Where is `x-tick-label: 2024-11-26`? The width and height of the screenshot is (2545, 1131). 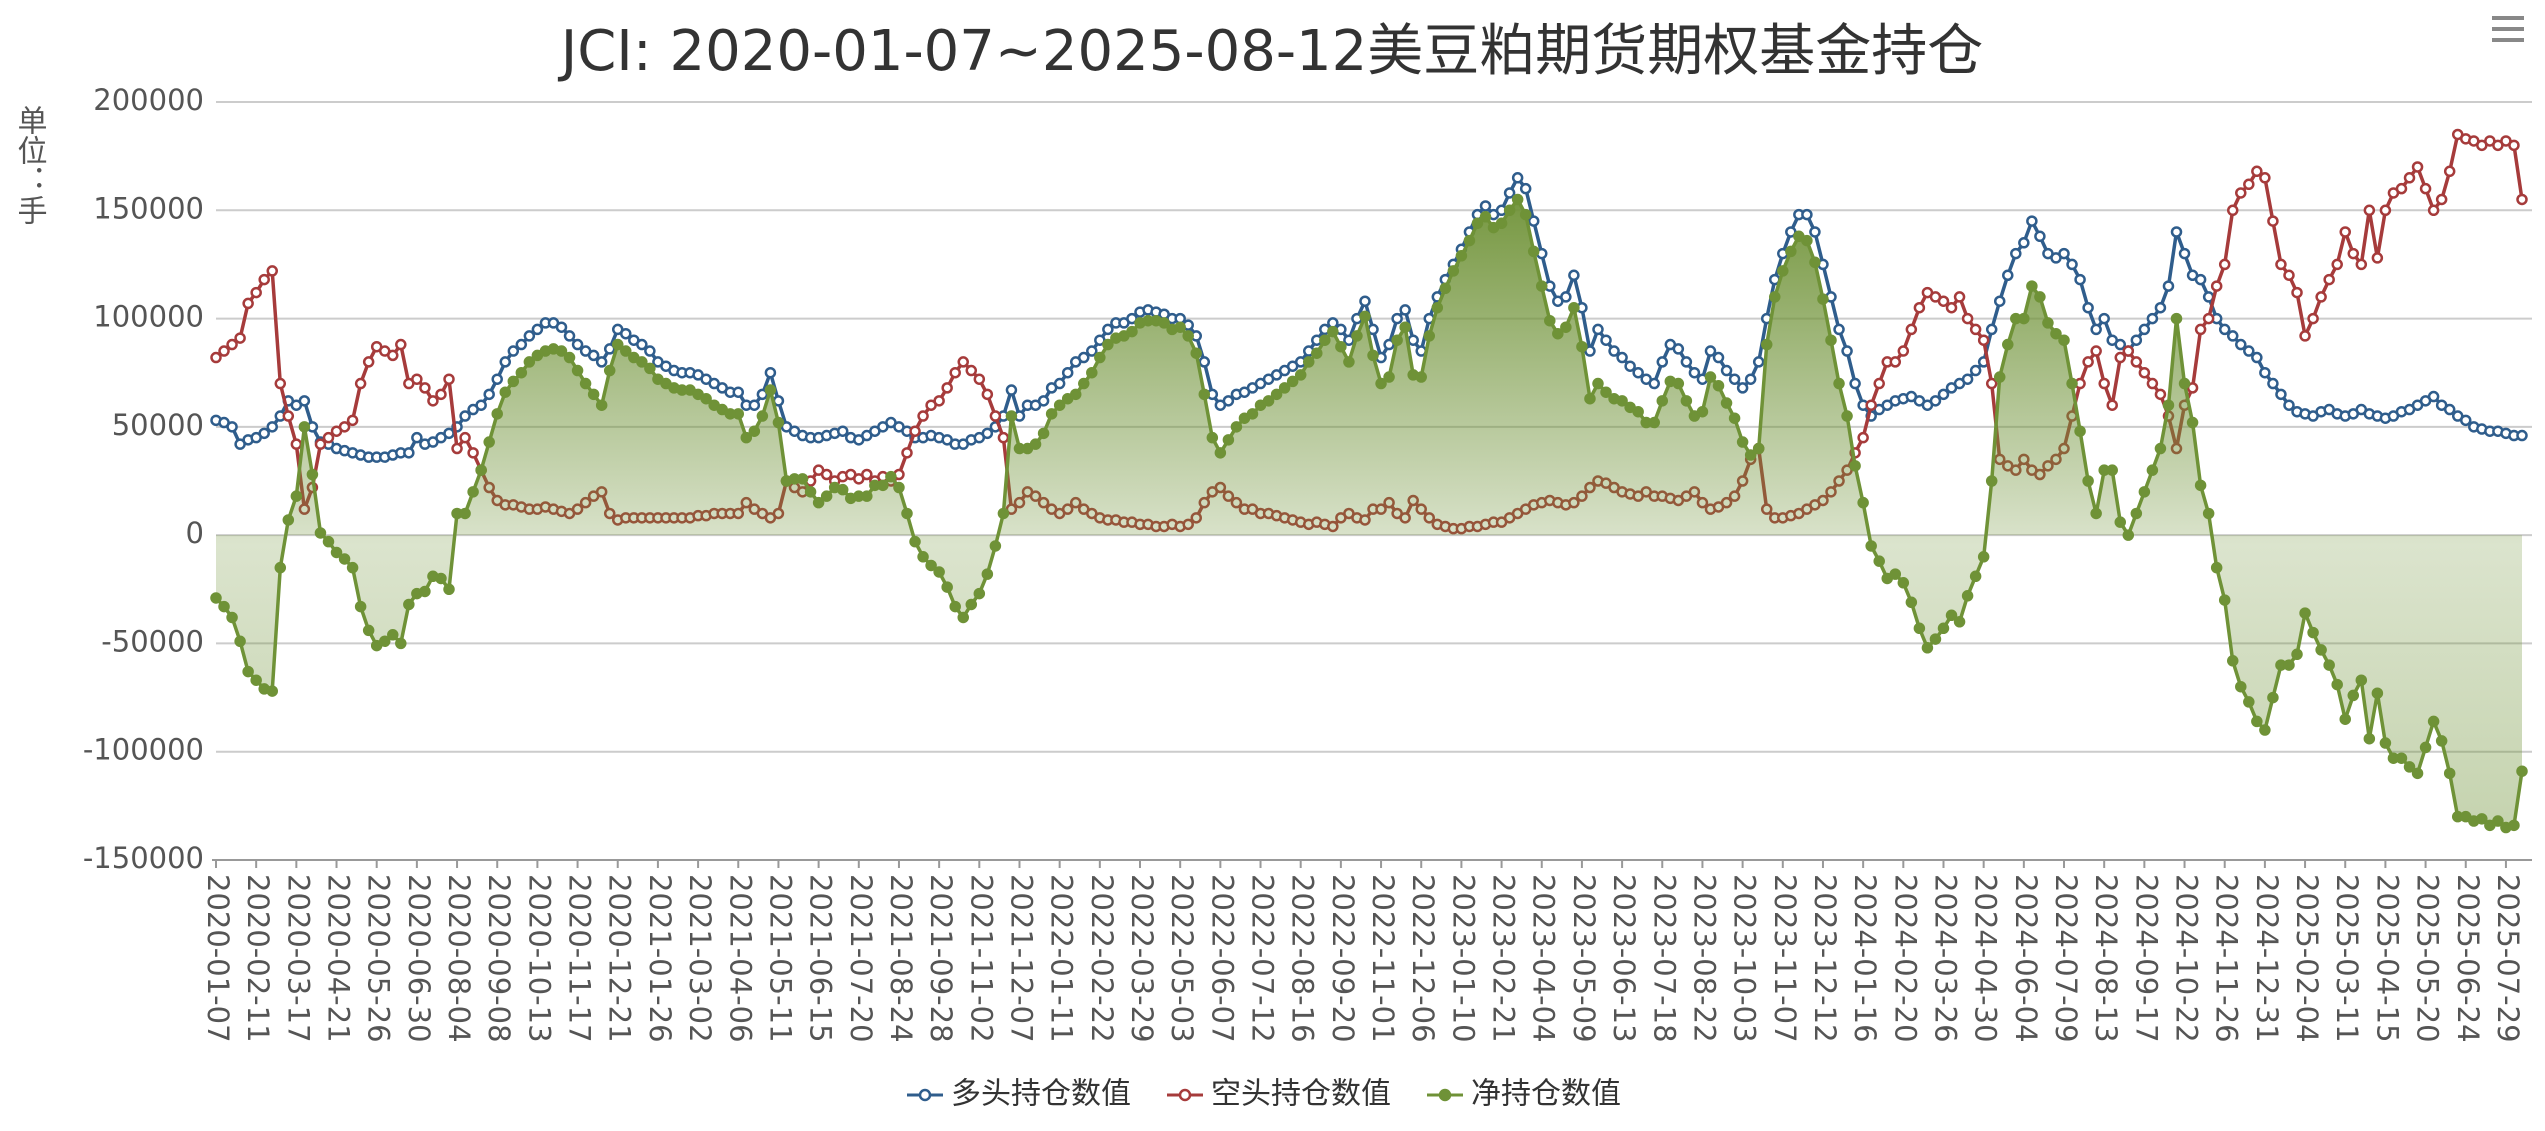
x-tick-label: 2024-11-26 is located at coordinates (2227, 958).